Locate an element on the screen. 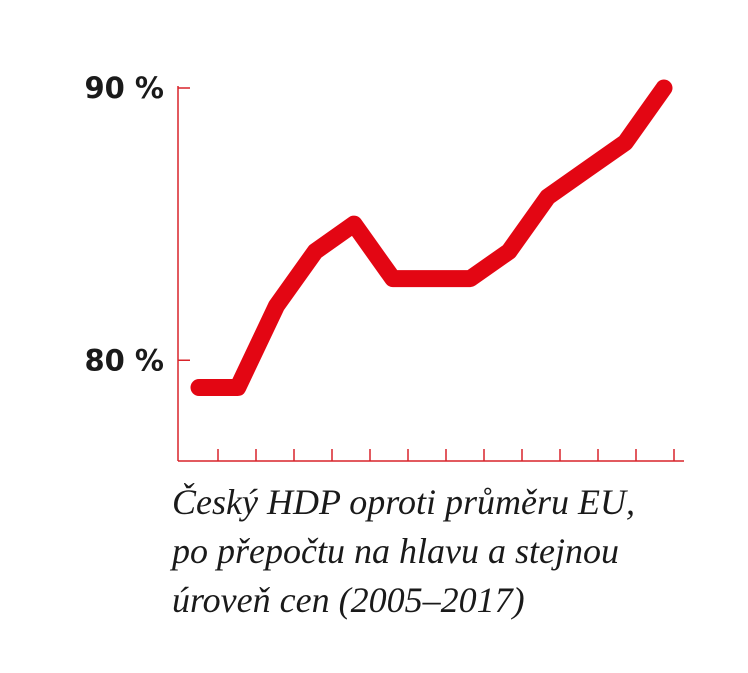 Image resolution: width=748 pixels, height=673 pixels. caption-line-3: úroveň cen (2005–2017) is located at coordinates (348, 600).